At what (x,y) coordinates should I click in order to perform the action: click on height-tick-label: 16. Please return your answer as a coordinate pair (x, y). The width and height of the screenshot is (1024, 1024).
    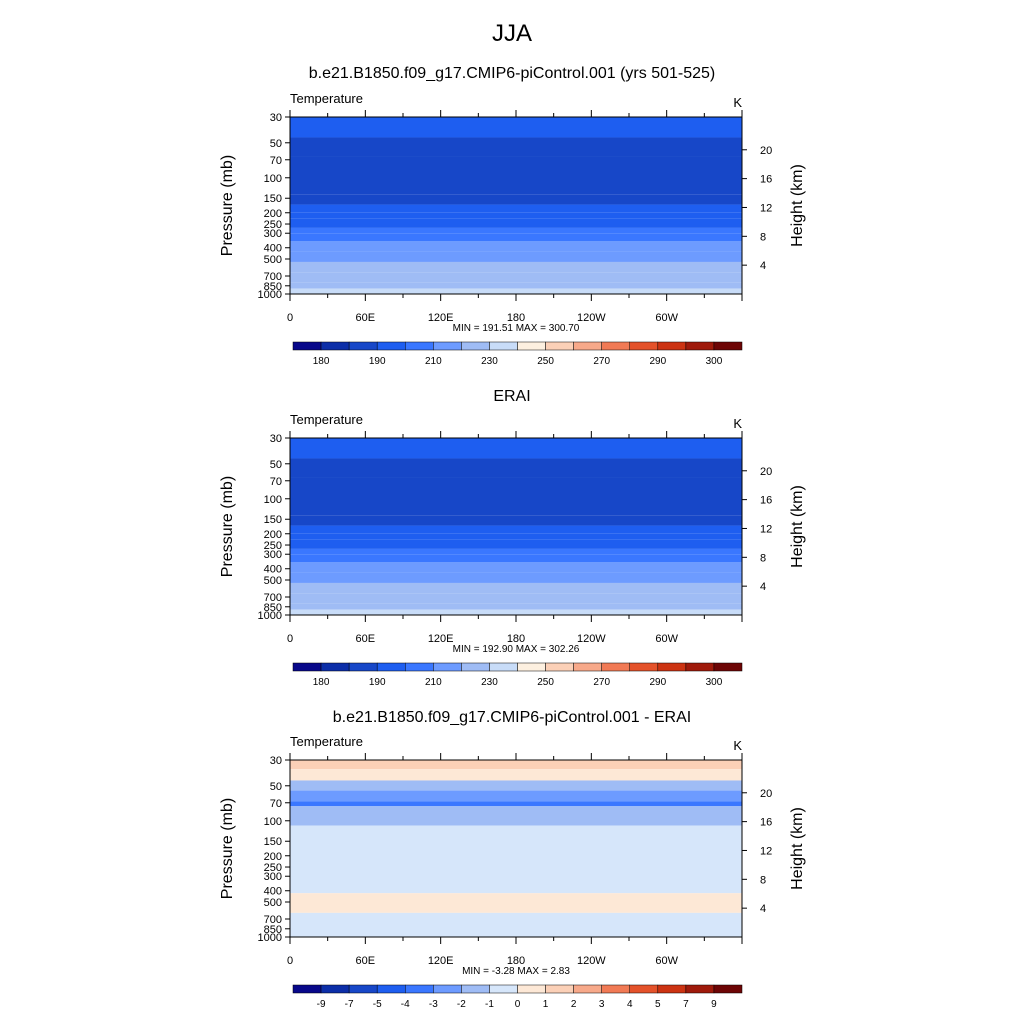
    Looking at the image, I should click on (766, 180).